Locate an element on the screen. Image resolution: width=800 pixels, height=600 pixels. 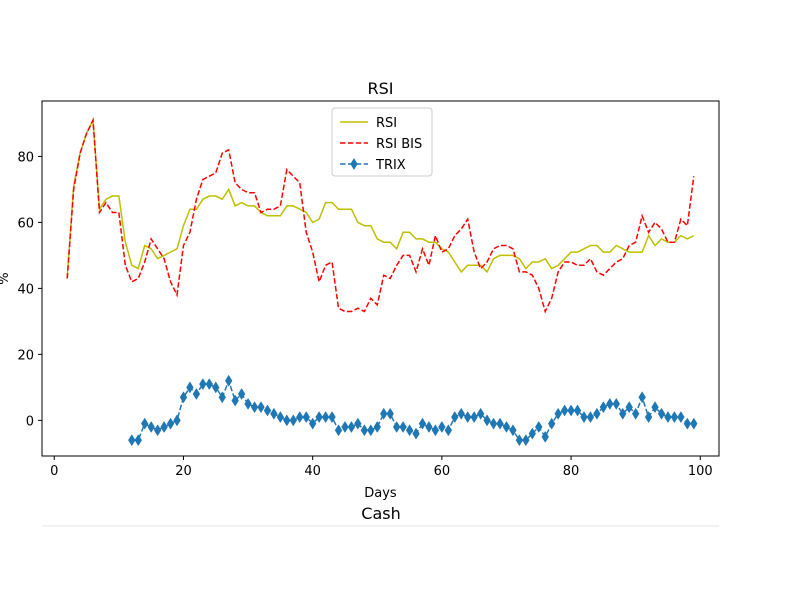
y-tick-label: 20 is located at coordinates (25, 355).